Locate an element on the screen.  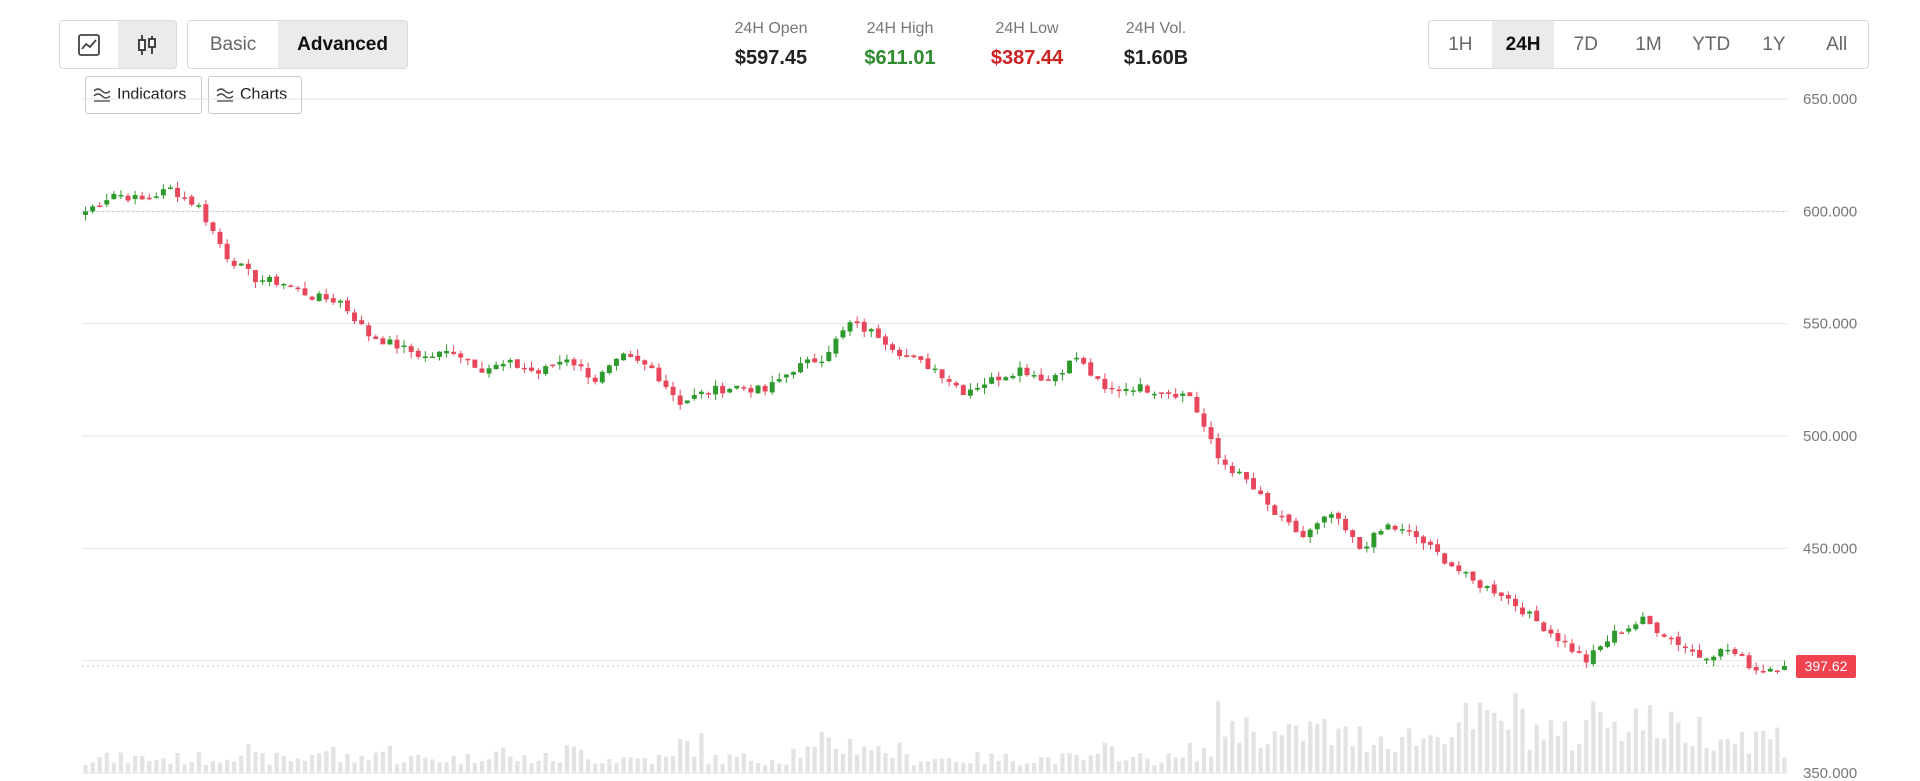
time-range-tabs: 1H 24H 7D 1M YTD 1Y All is located at coordinates (1648, 44).